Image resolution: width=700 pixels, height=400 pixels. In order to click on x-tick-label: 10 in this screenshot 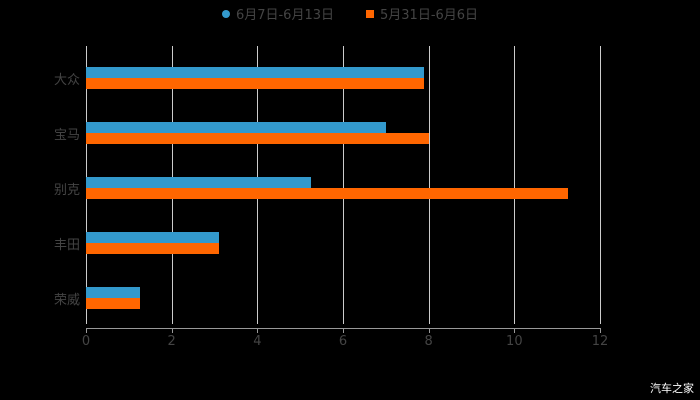, I will do `click(514, 341)`.